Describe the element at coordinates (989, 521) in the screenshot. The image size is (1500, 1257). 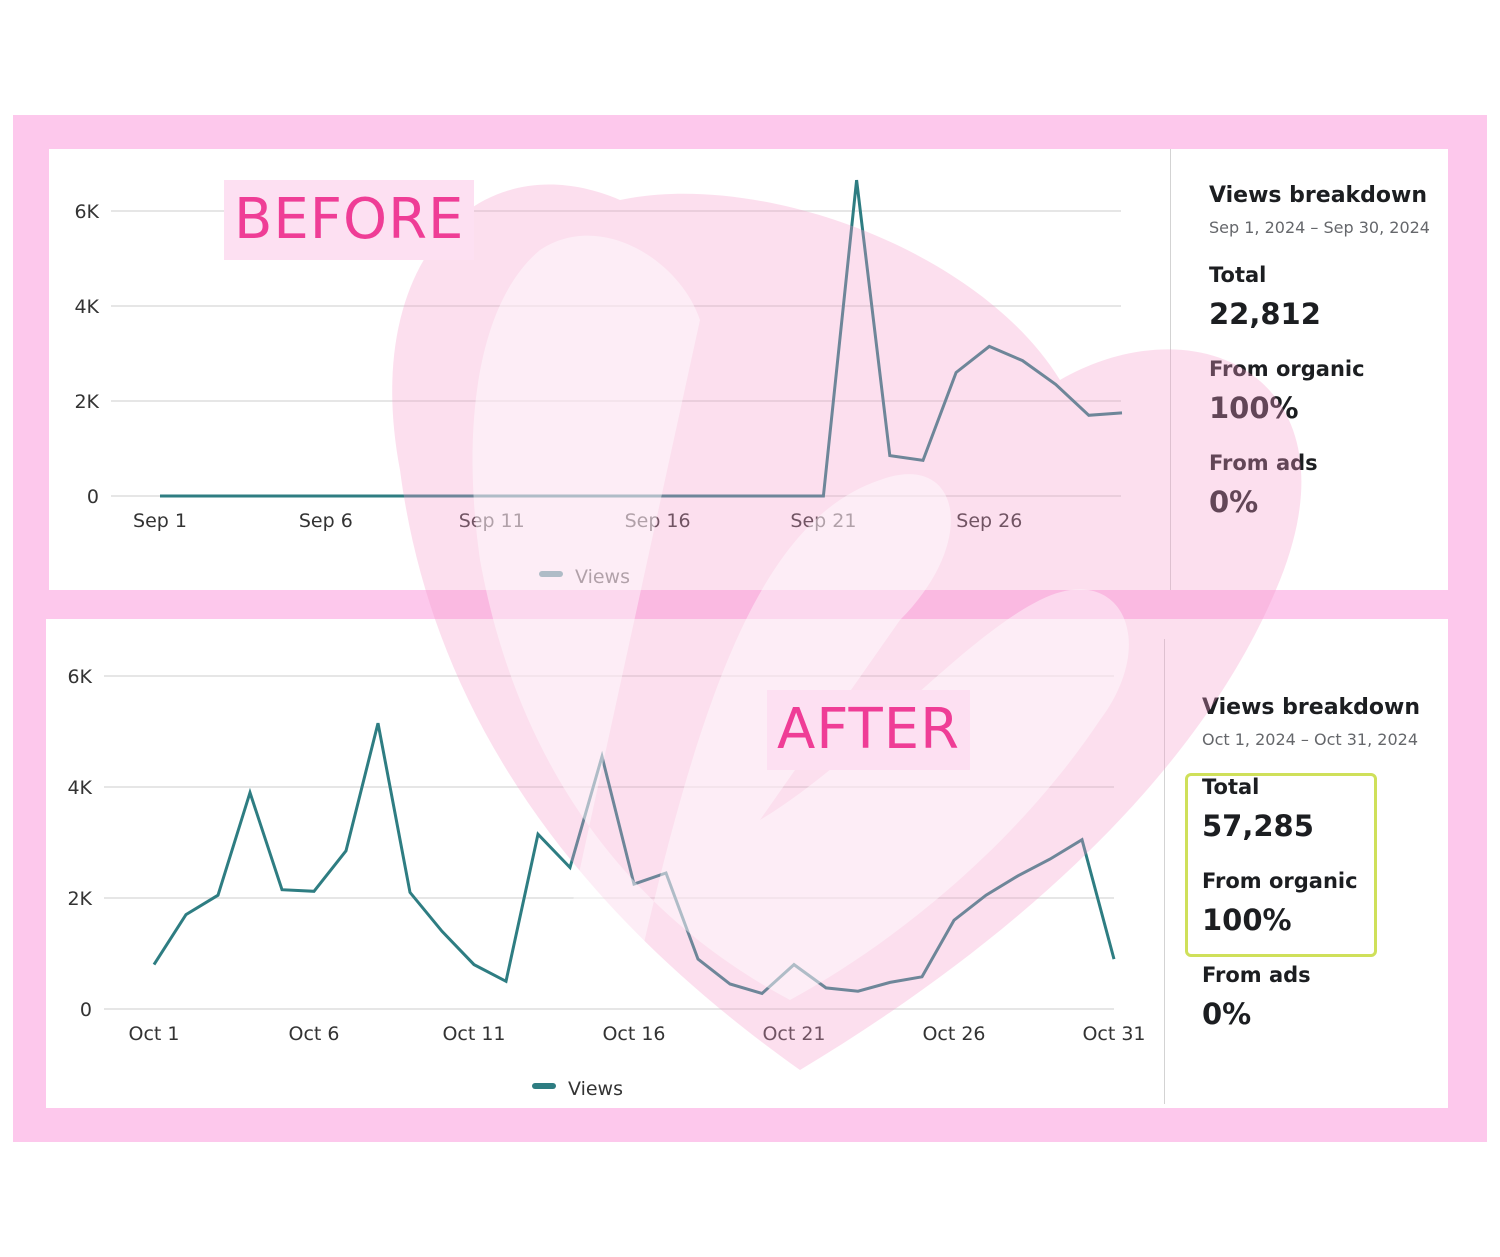
I see `before-x-tick-label: Sep 26` at that location.